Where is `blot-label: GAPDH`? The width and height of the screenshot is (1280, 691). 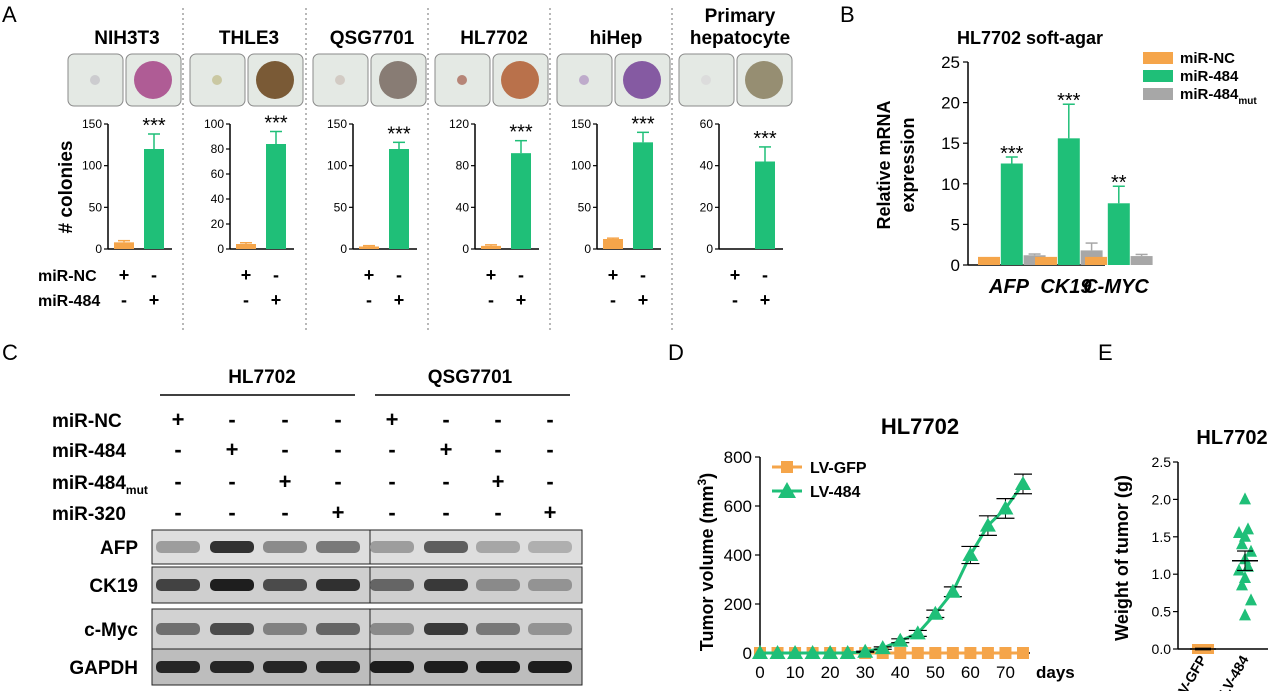 blot-label: GAPDH is located at coordinates (103, 668).